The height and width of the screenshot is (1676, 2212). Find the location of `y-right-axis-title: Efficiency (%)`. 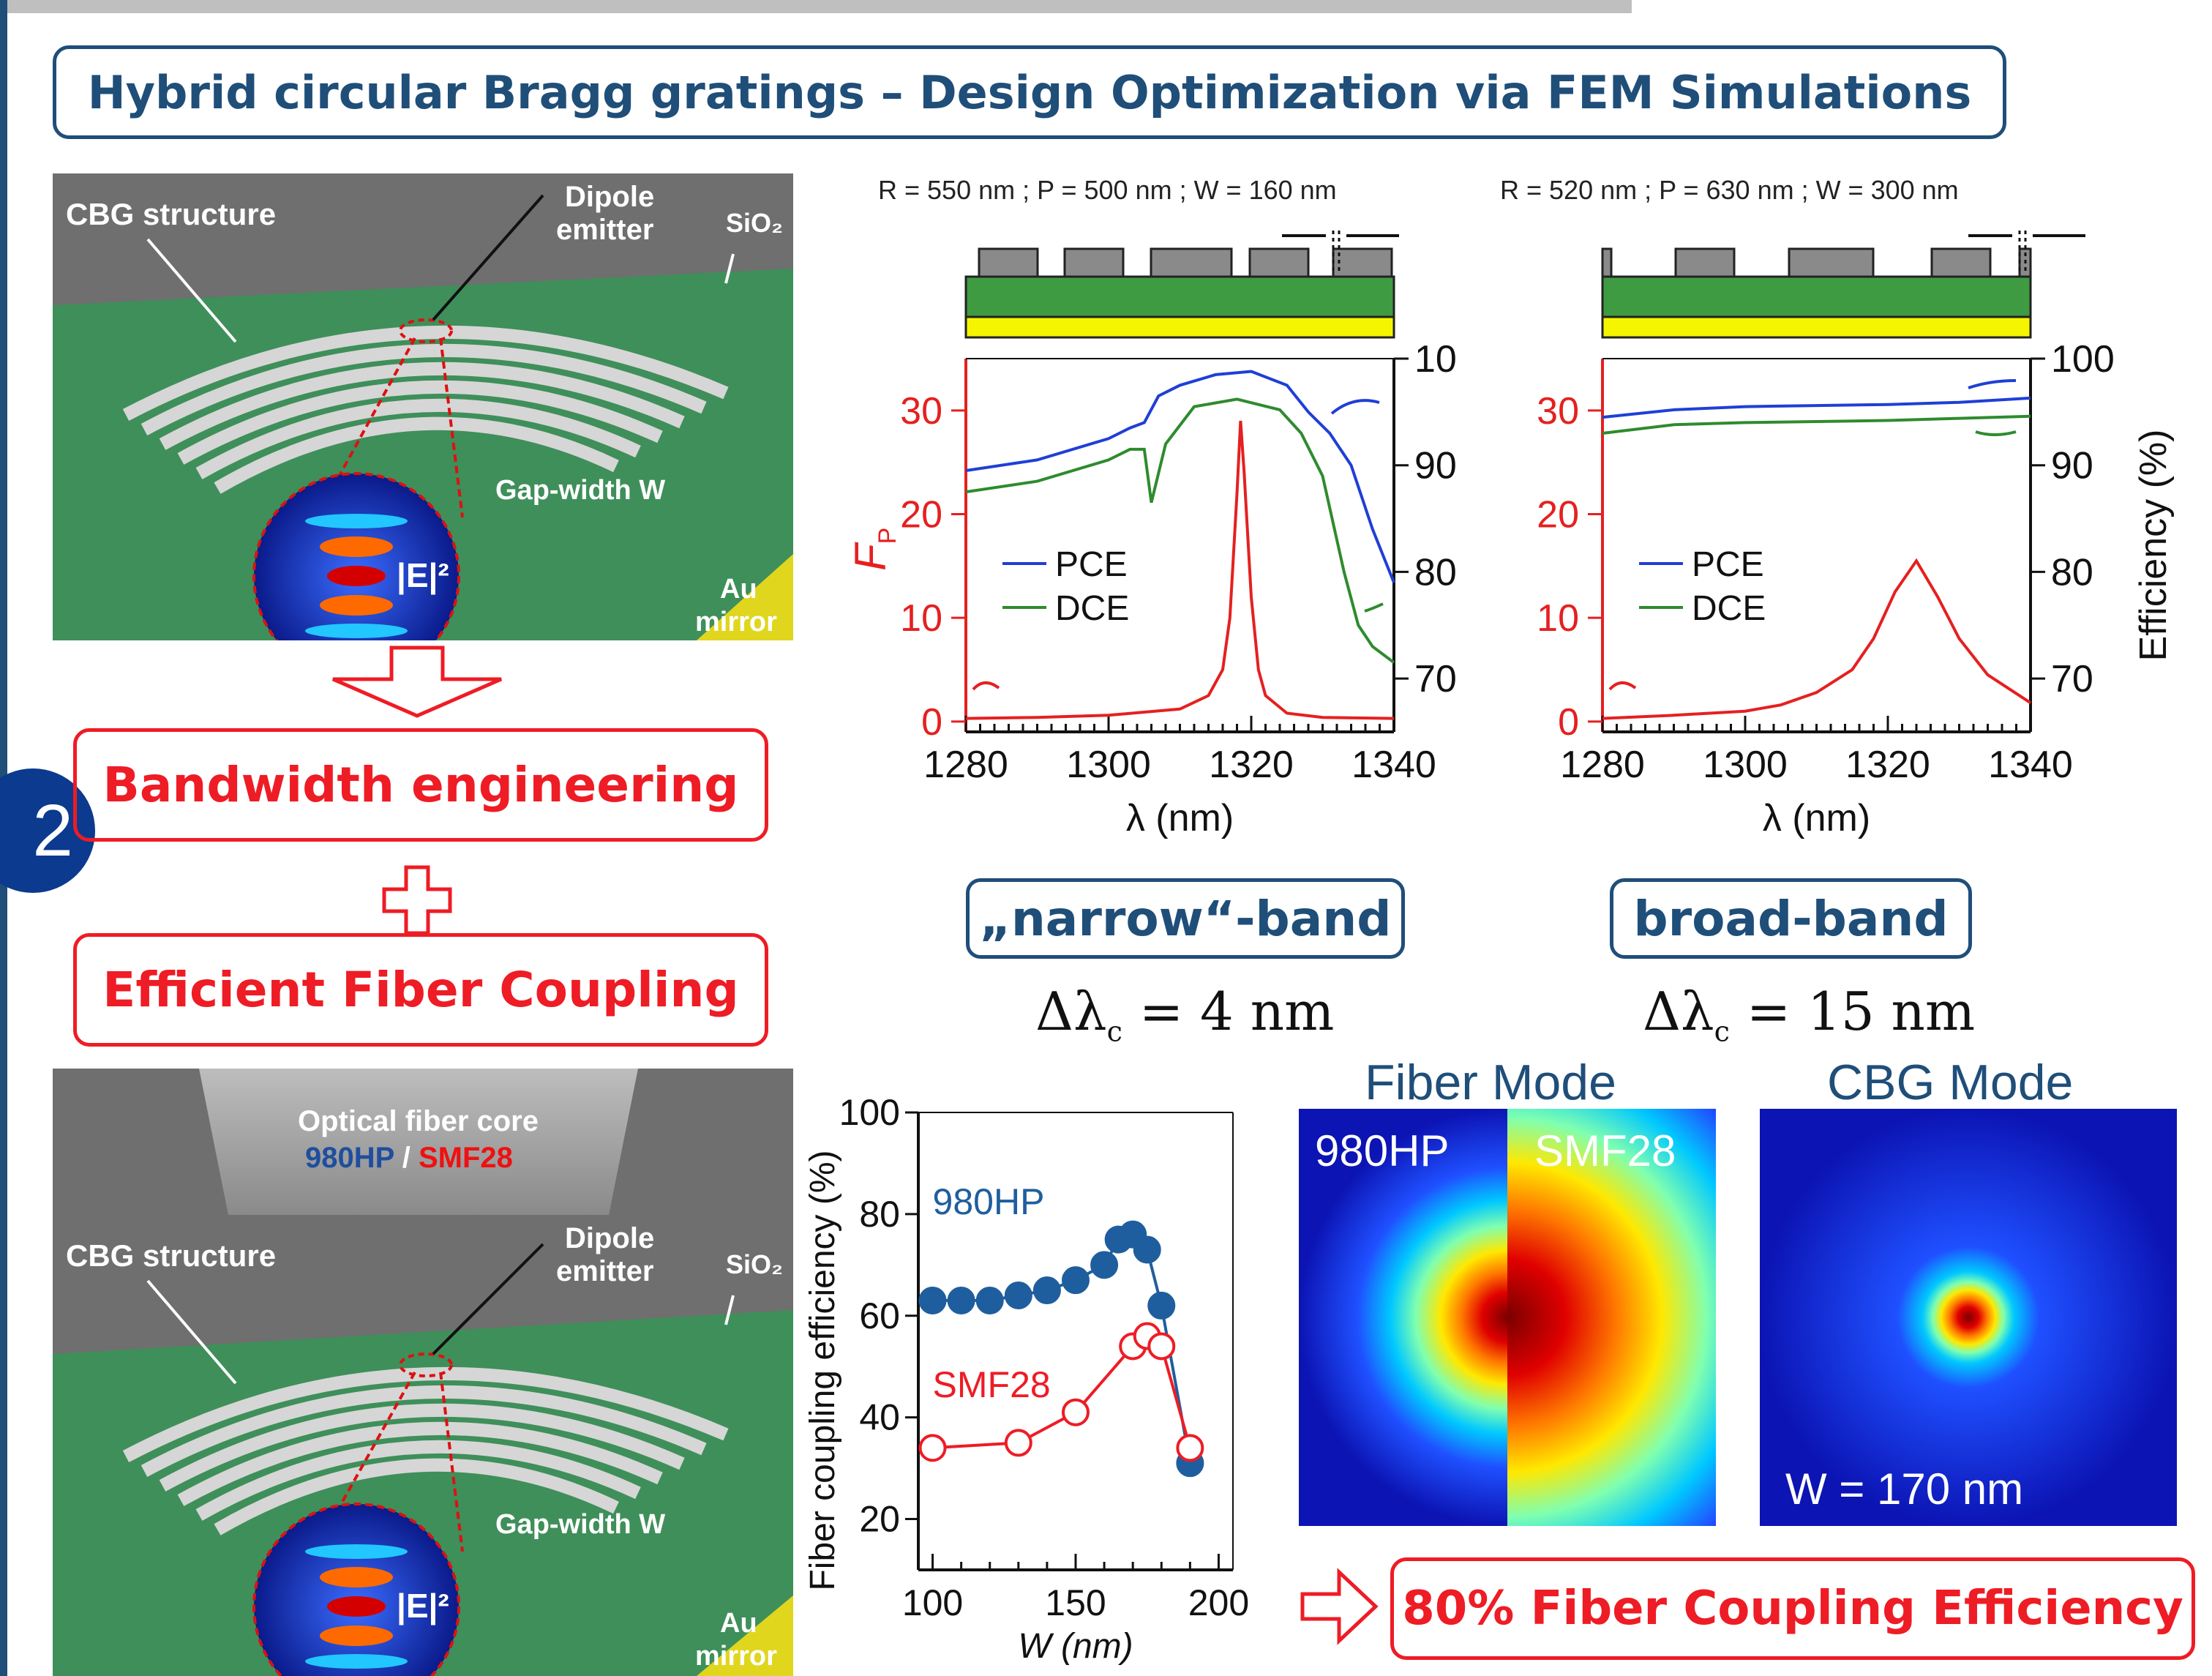

y-right-axis-title: Efficiency (%) is located at coordinates (2153, 546).